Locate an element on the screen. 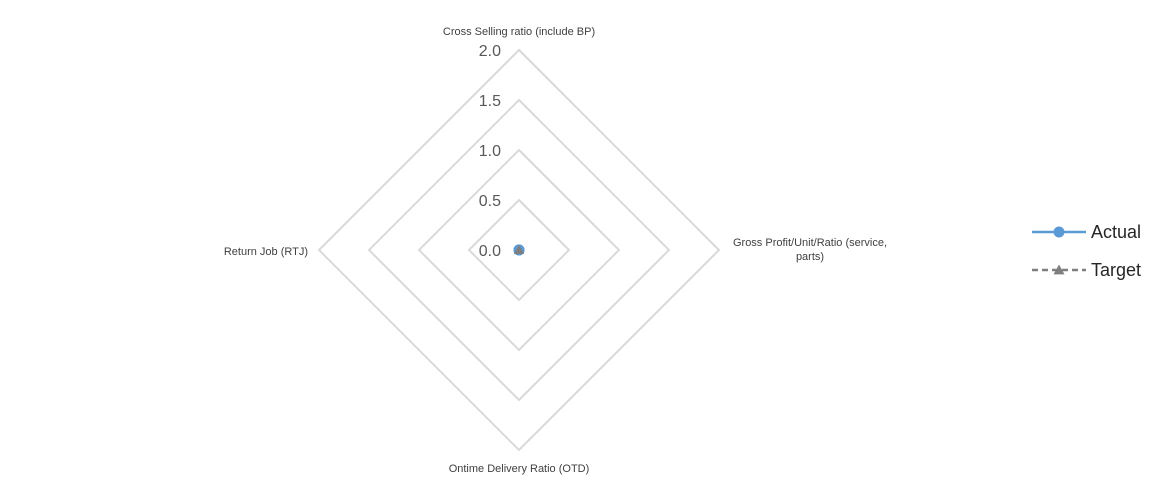 Image resolution: width=1166 pixels, height=502 pixels. legend-label-1: Target is located at coordinates (1116, 270).